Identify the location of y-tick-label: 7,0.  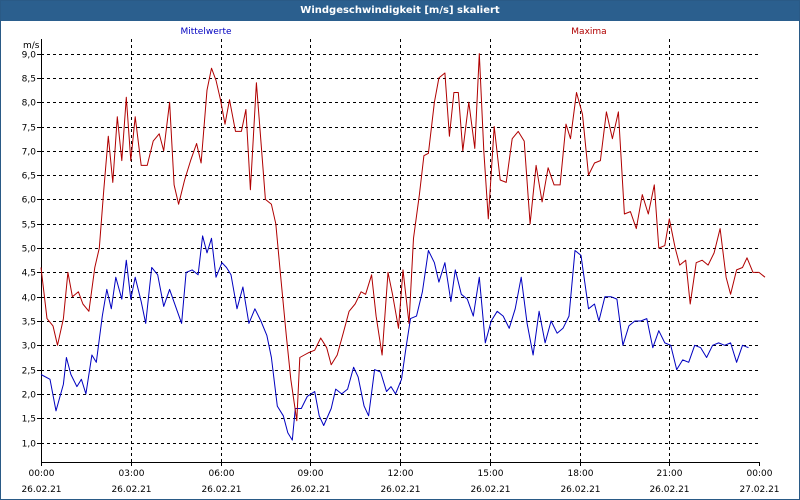
(29, 153).